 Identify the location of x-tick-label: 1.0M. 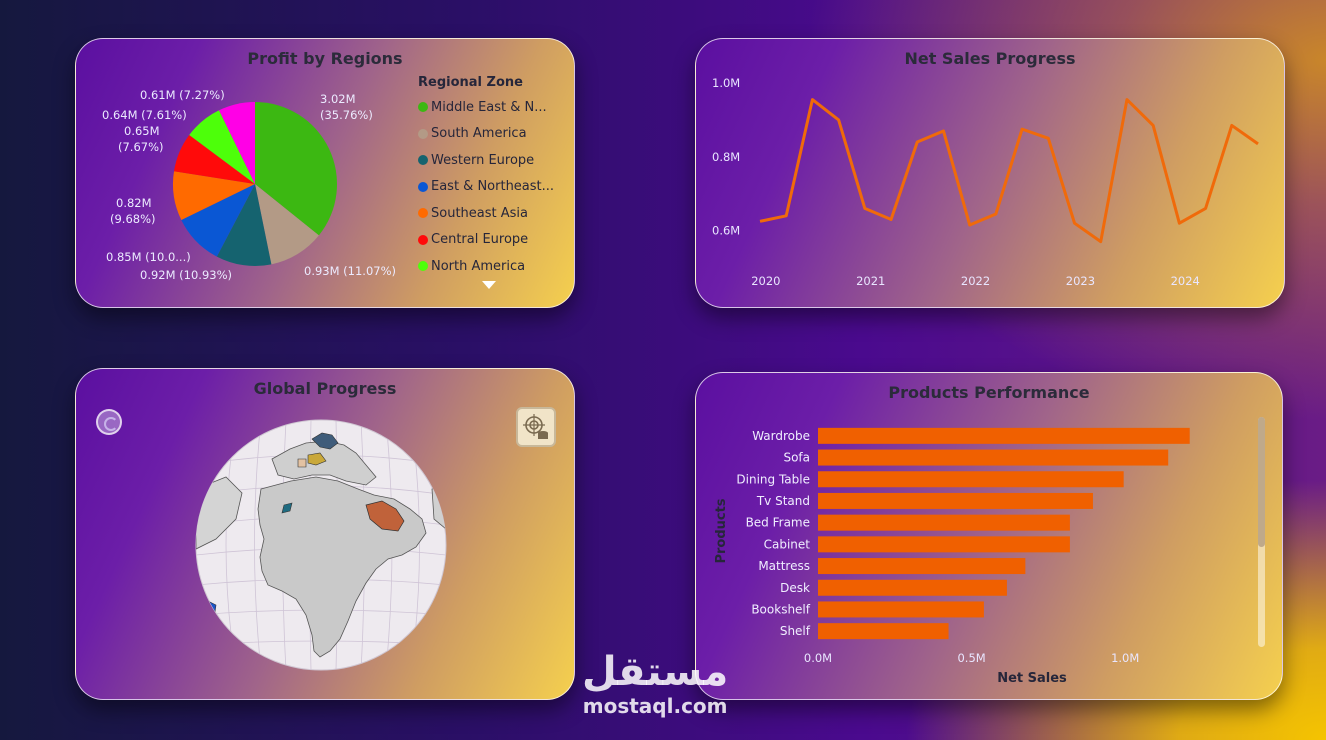
(1125, 658).